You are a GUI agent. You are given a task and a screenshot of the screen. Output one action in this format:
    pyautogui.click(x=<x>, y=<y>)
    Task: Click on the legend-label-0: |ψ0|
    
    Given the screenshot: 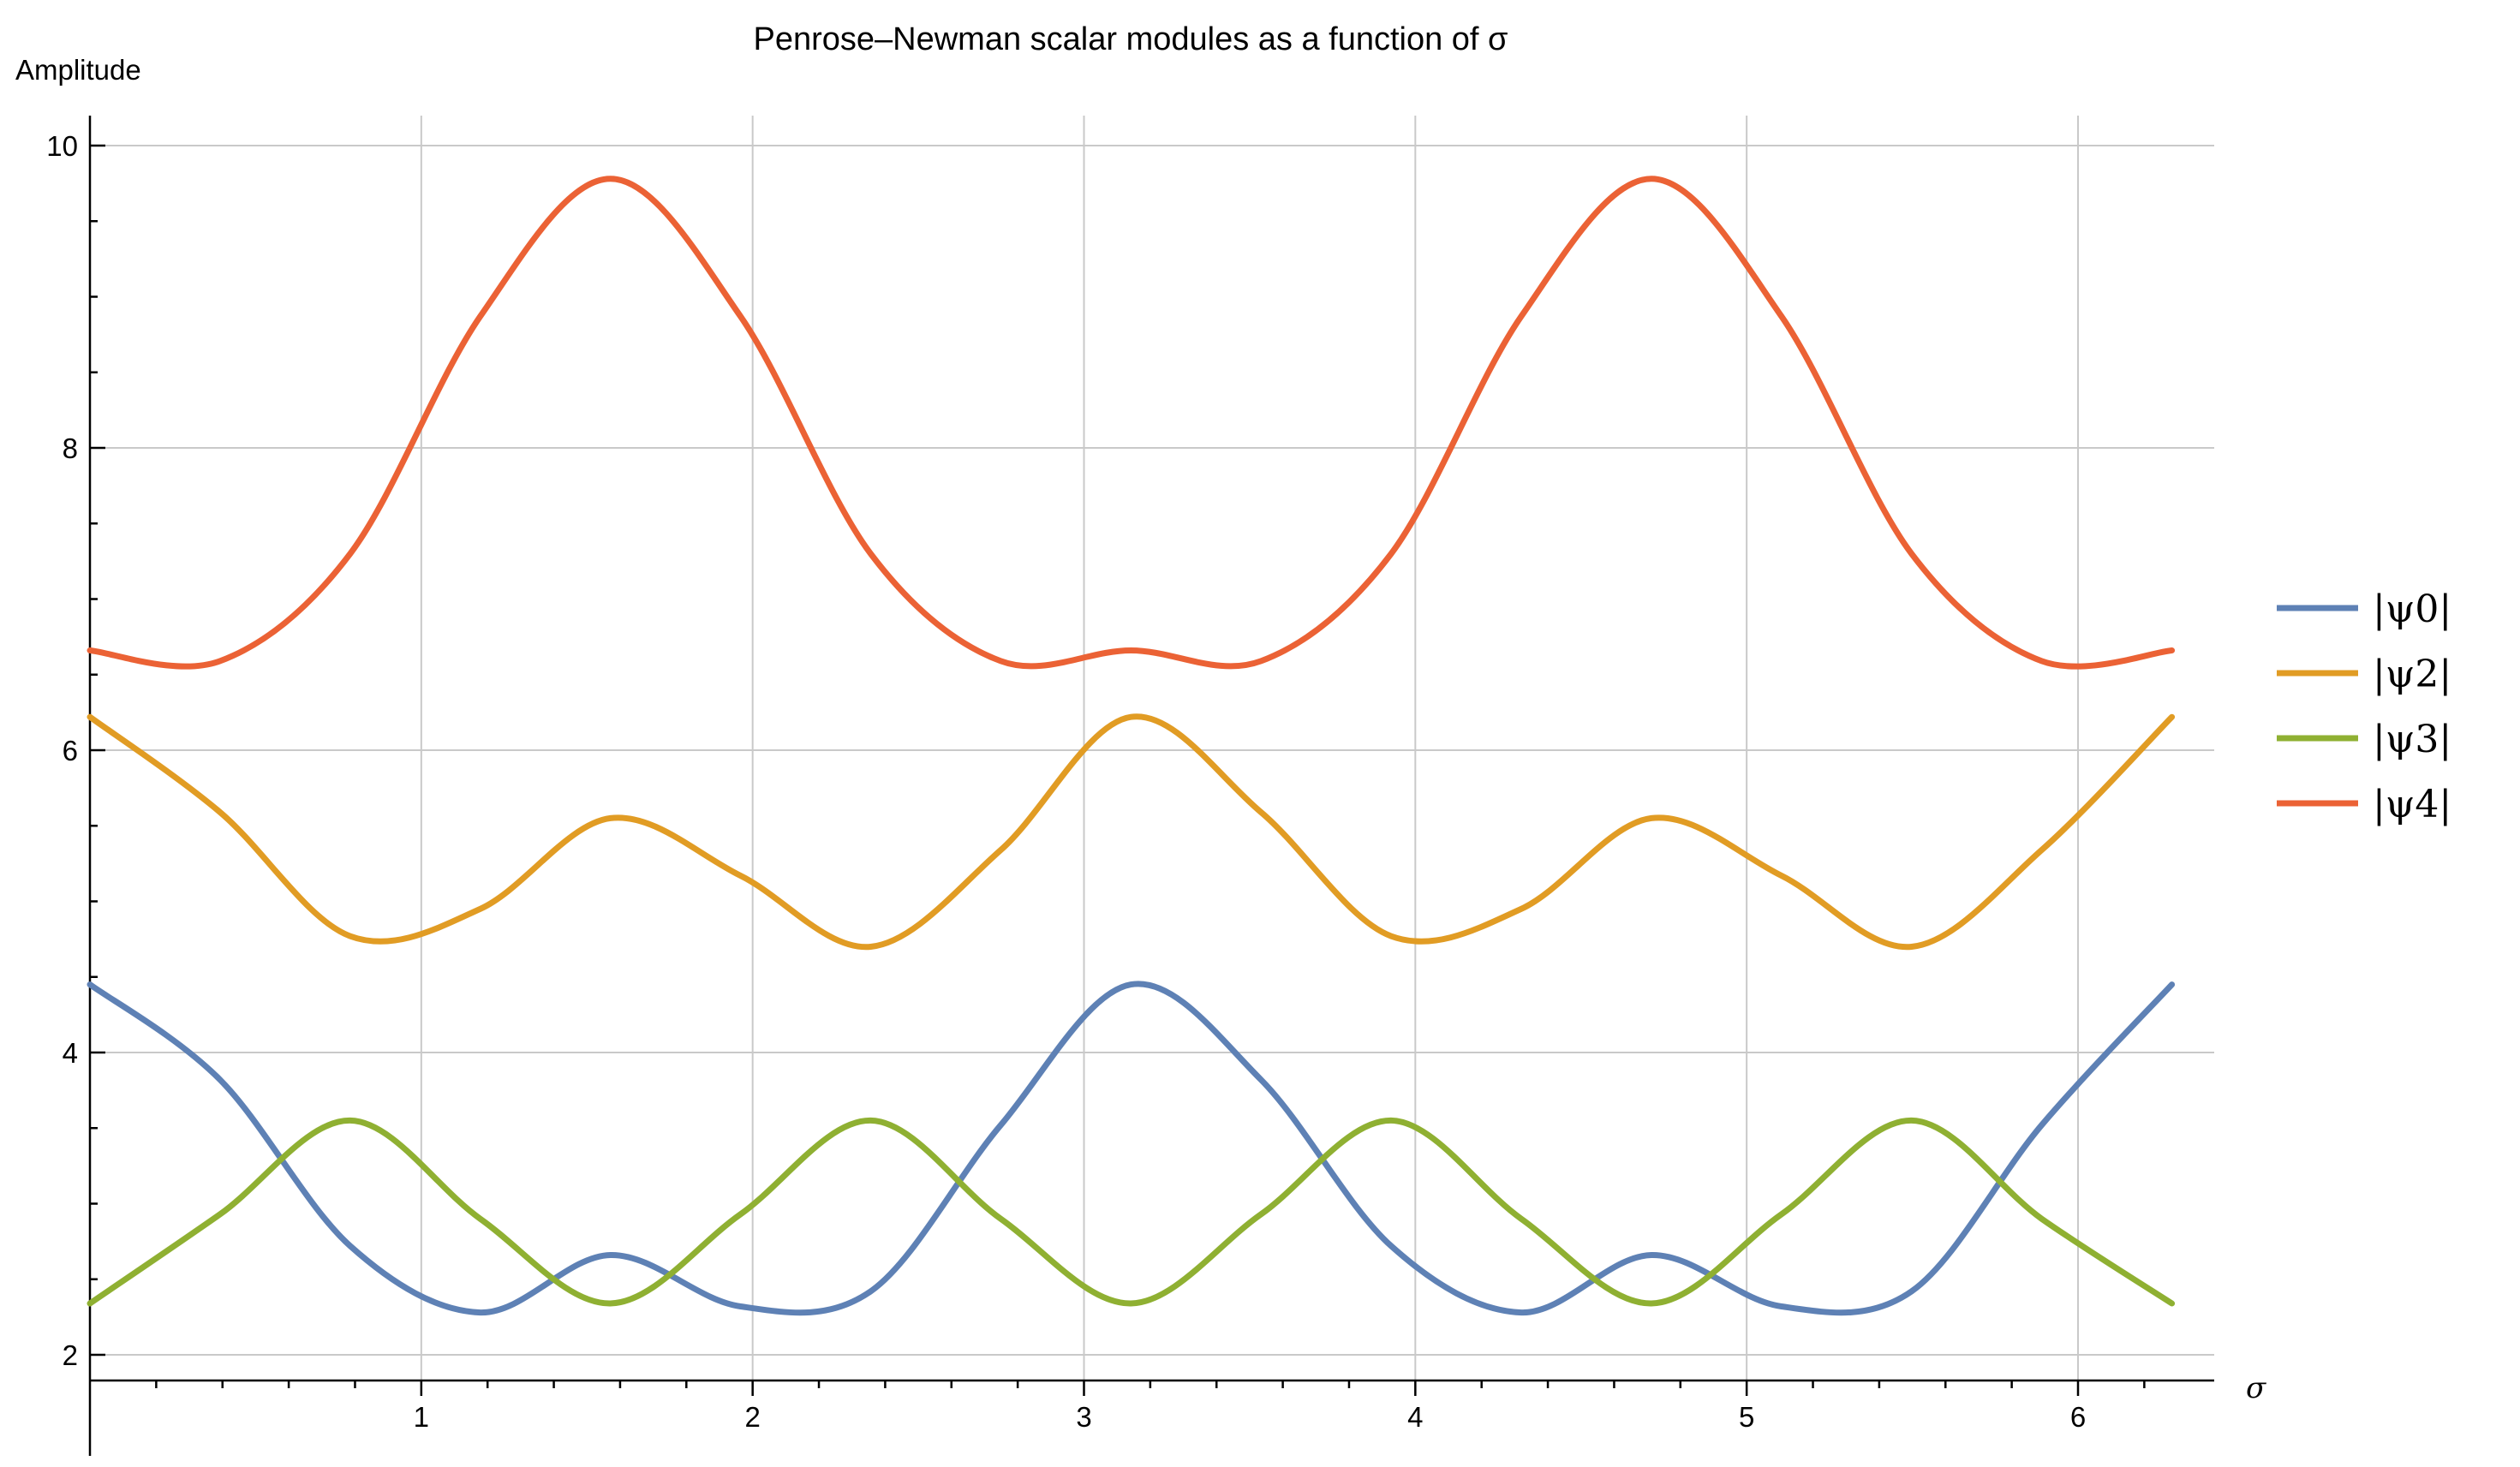 What is the action you would take?
    pyautogui.click(x=2412, y=609)
    